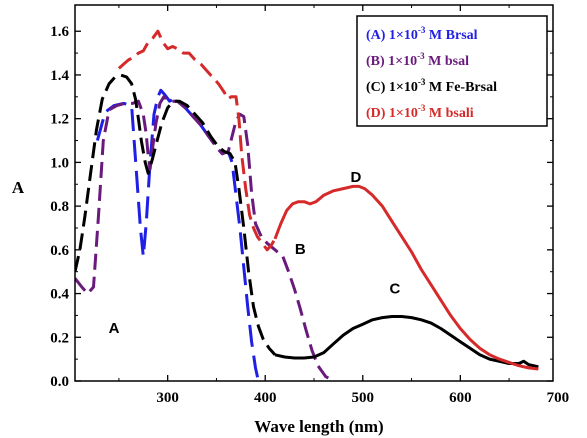  What do you see at coordinates (558, 398) in the screenshot?
I see `x-tick-label: 700` at bounding box center [558, 398].